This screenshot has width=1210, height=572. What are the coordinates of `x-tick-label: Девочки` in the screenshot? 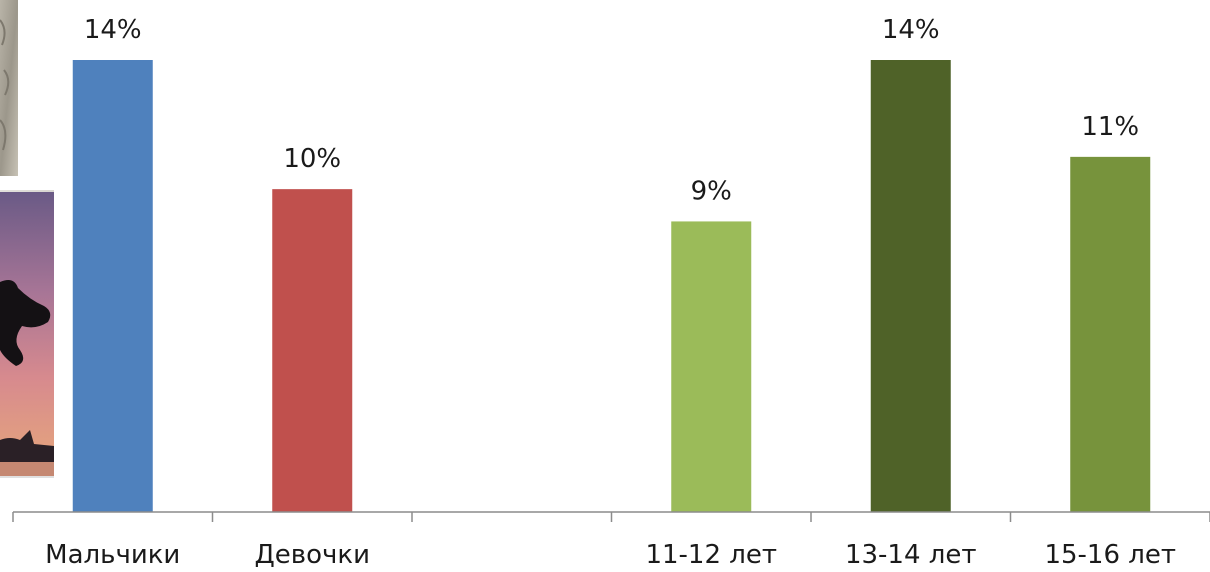 It's located at (312, 555).